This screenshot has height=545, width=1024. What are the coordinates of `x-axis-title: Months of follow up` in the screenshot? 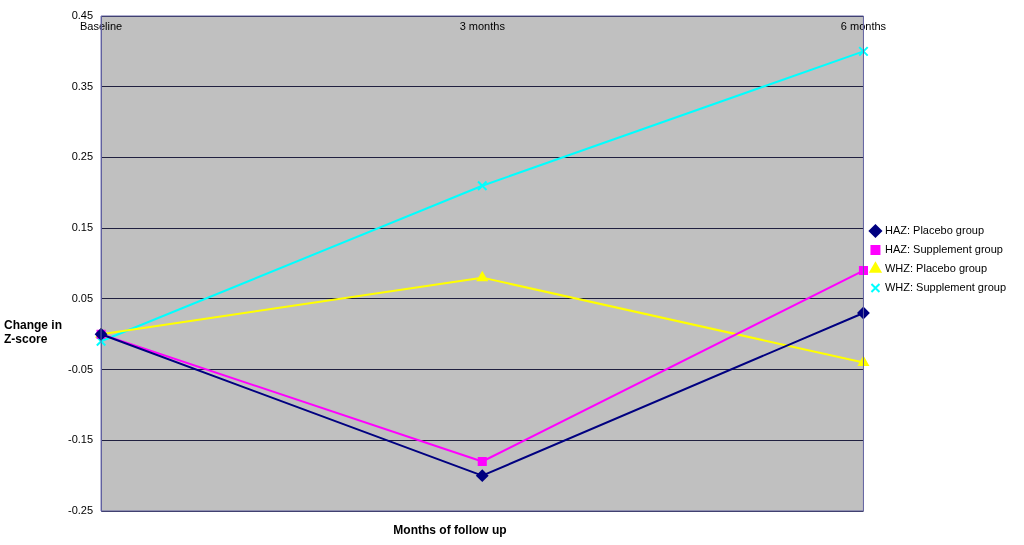 It's located at (450, 530).